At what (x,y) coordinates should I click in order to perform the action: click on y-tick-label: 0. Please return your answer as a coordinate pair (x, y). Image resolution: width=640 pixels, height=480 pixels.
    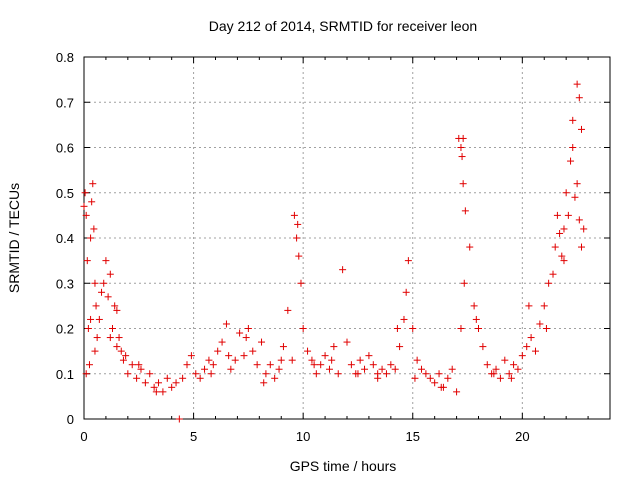
    Looking at the image, I should click on (70, 419).